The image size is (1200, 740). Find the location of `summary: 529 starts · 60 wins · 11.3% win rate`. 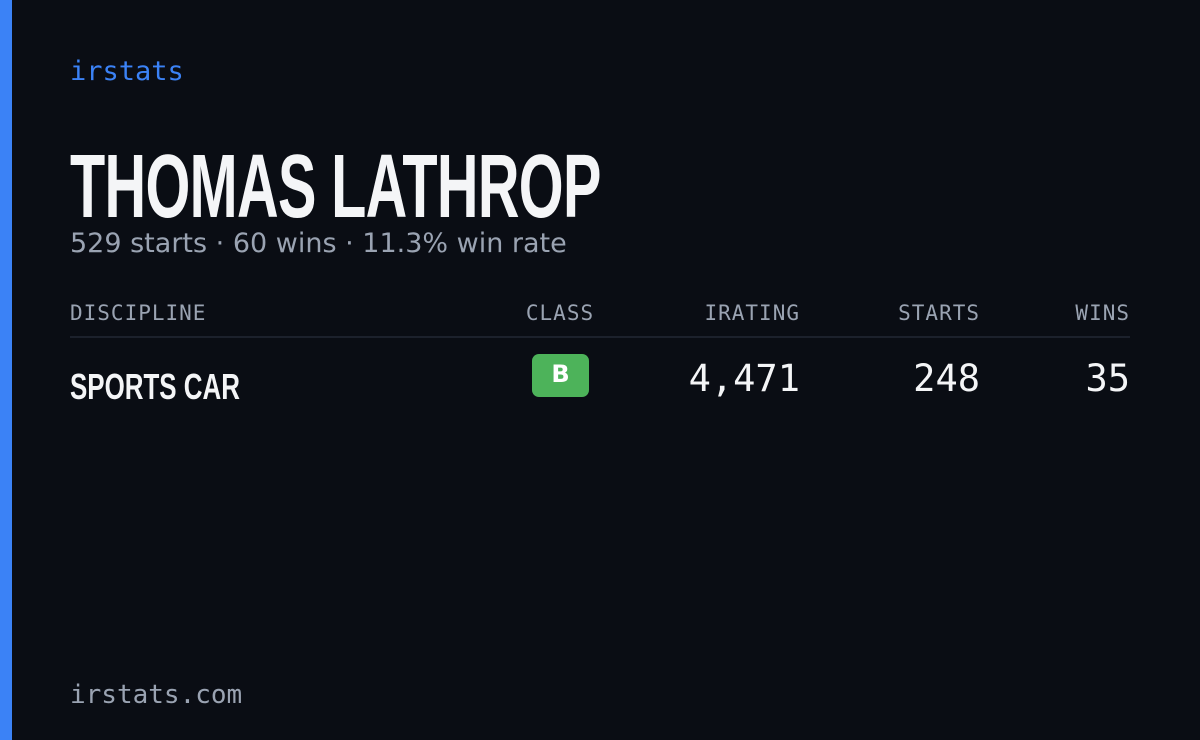

summary: 529 starts · 60 wins · 11.3% win rate is located at coordinates (318, 243).